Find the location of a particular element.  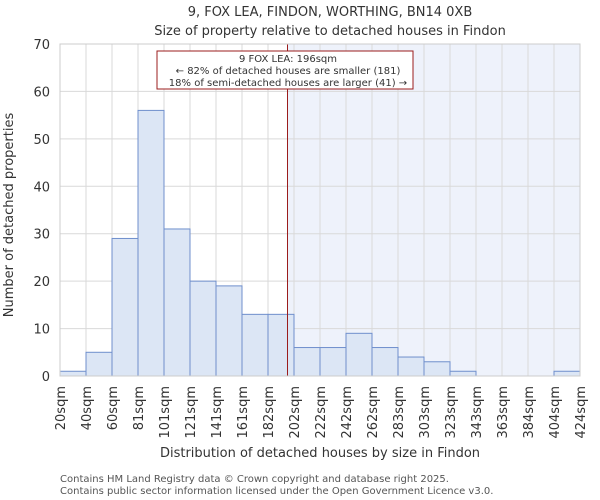

x-tick-label: 343sqm is located at coordinates (477, 412).